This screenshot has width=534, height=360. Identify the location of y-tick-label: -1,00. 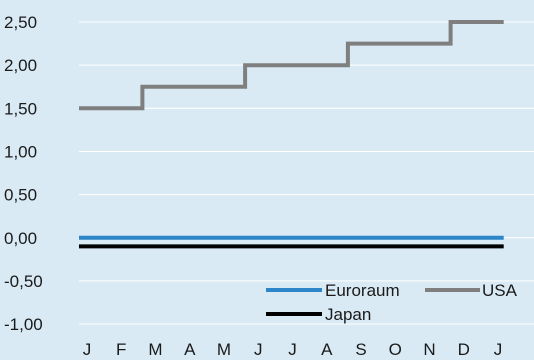
(23, 324).